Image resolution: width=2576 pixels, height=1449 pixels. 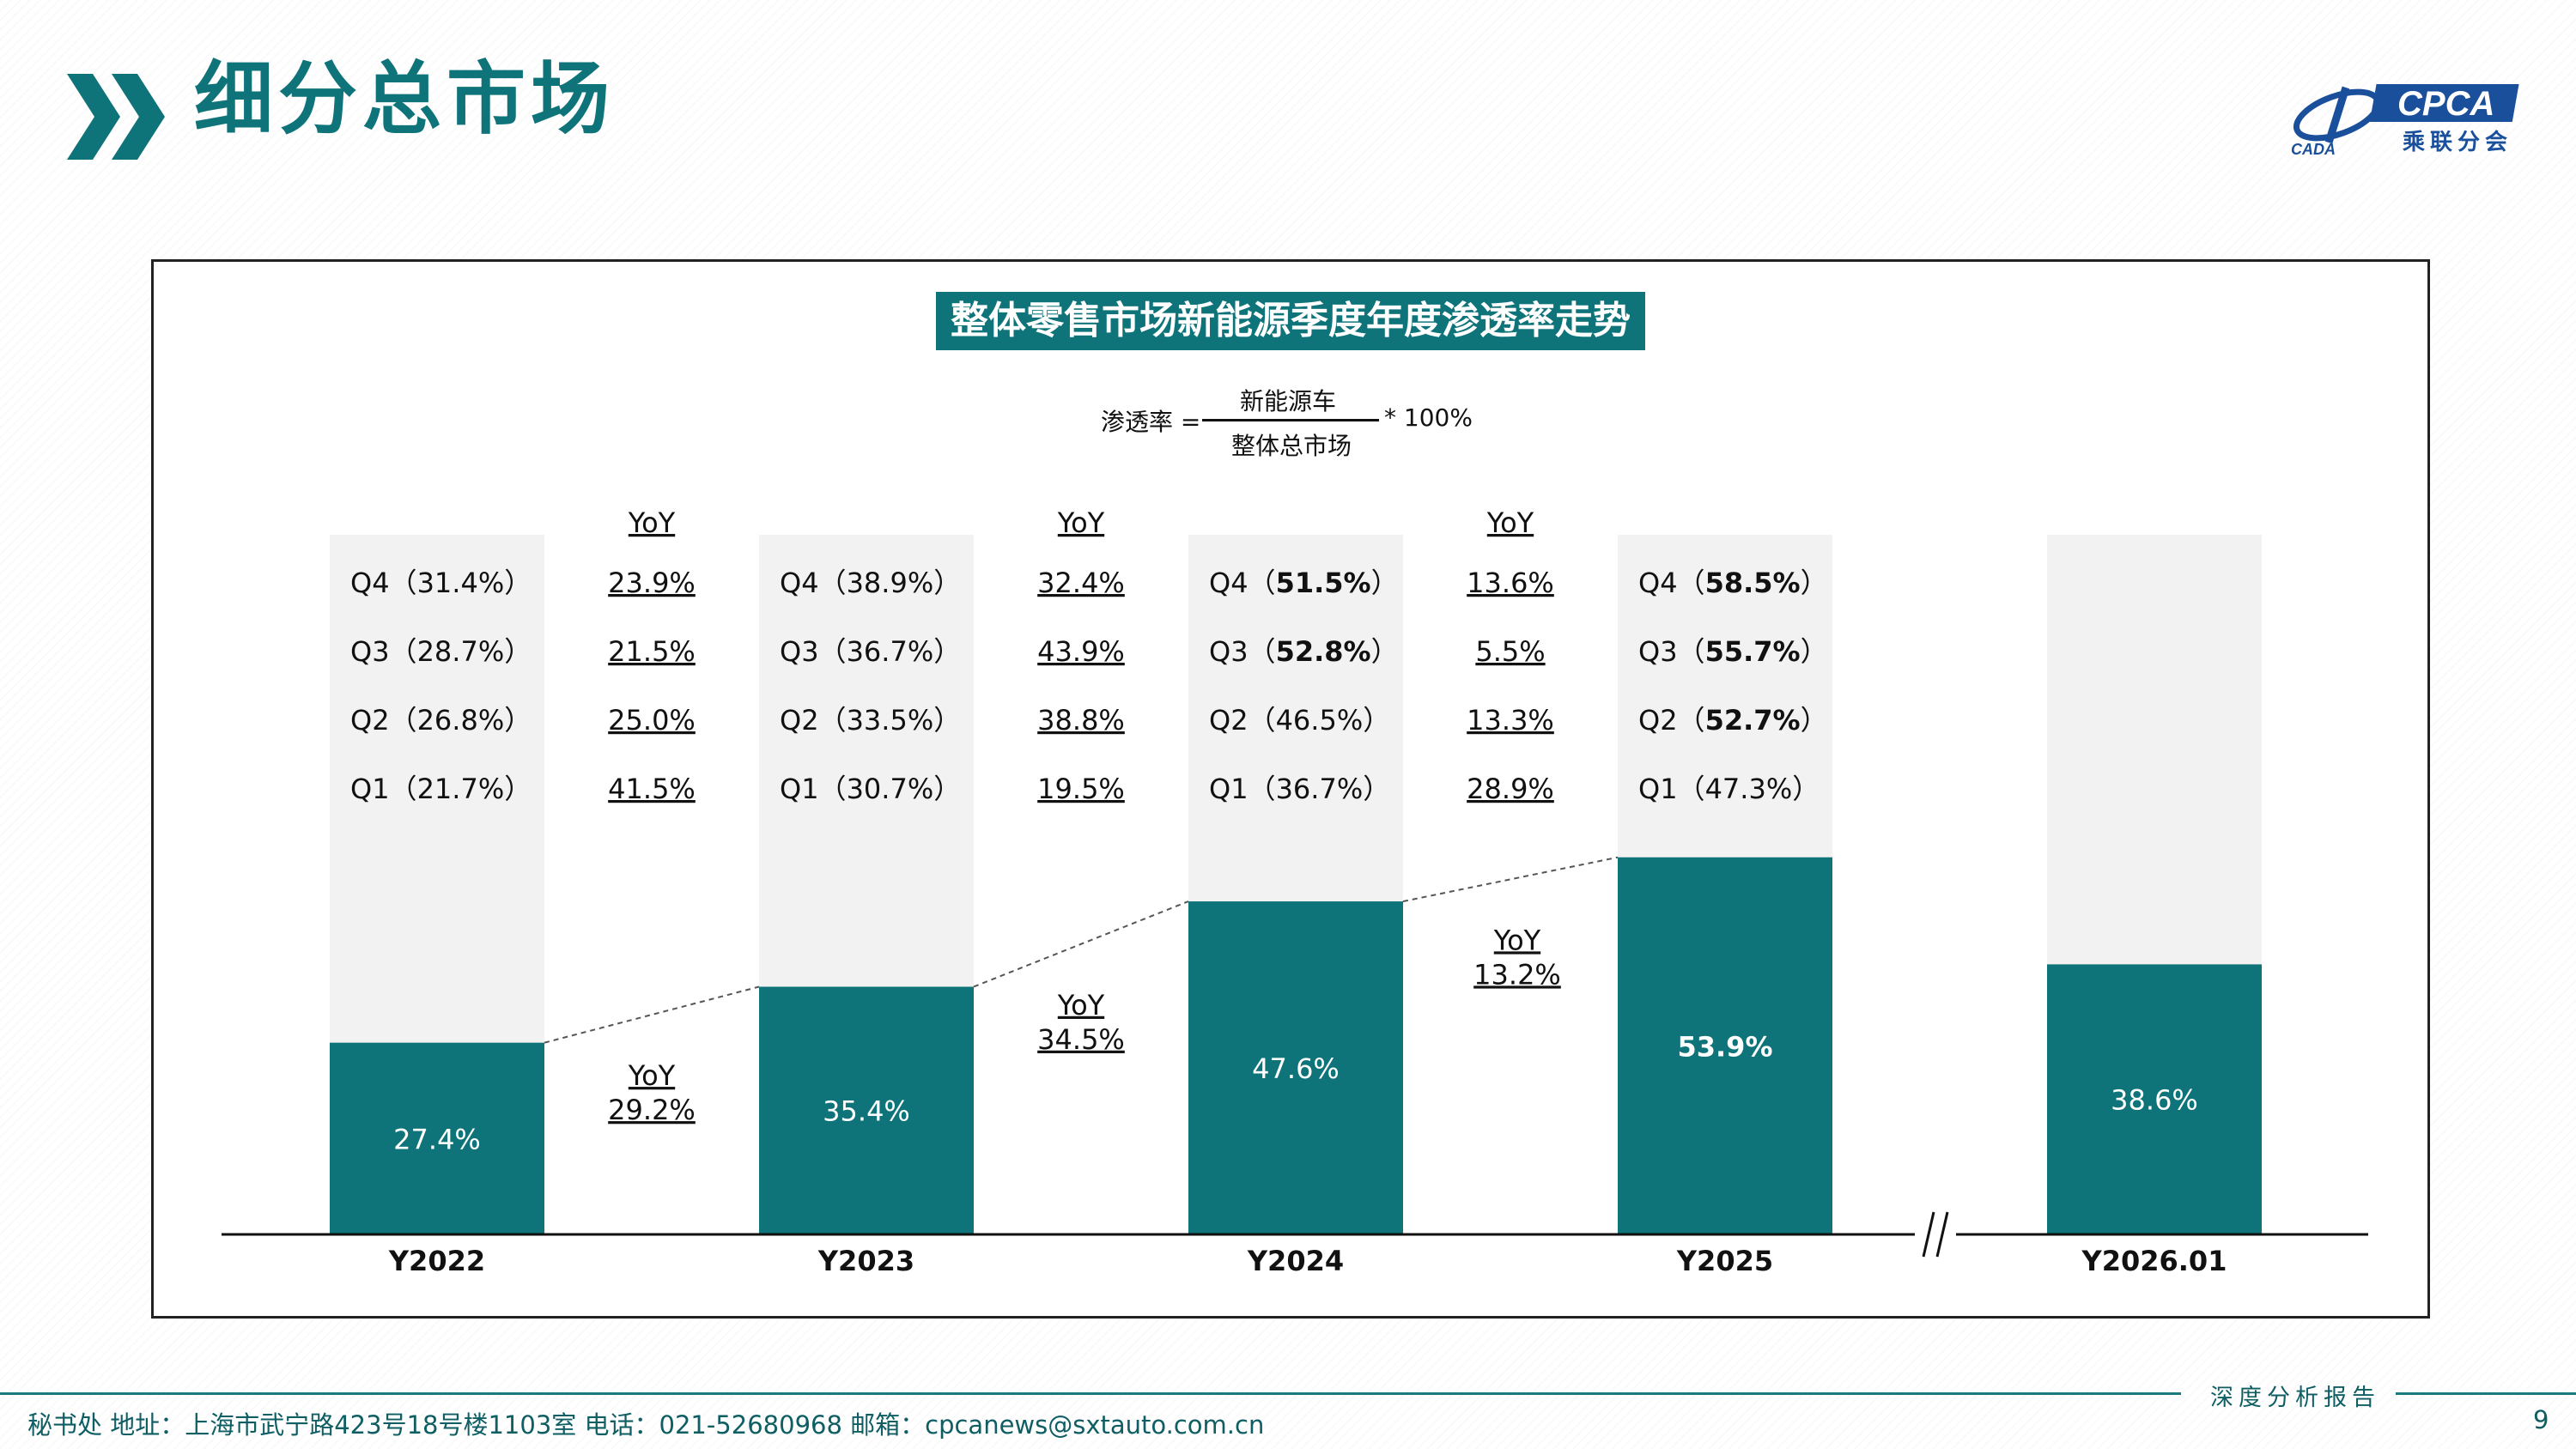 I want to click on annual-yoy-value: 13.2%, so click(x=1517, y=974).